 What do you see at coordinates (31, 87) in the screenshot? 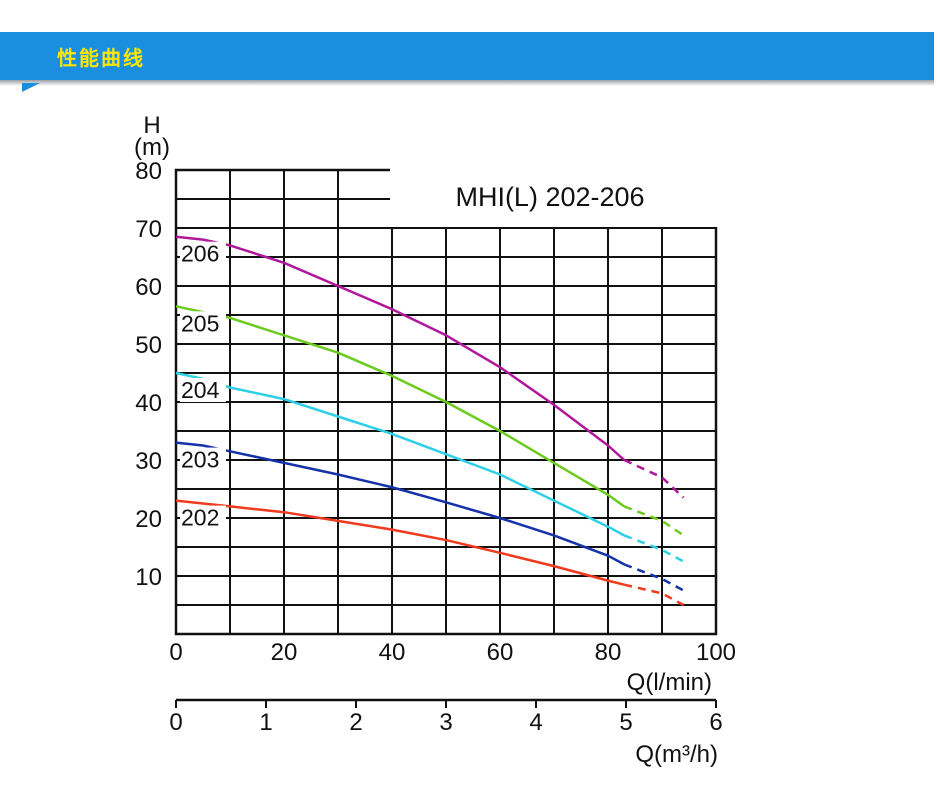
I see `header-tab-marker` at bounding box center [31, 87].